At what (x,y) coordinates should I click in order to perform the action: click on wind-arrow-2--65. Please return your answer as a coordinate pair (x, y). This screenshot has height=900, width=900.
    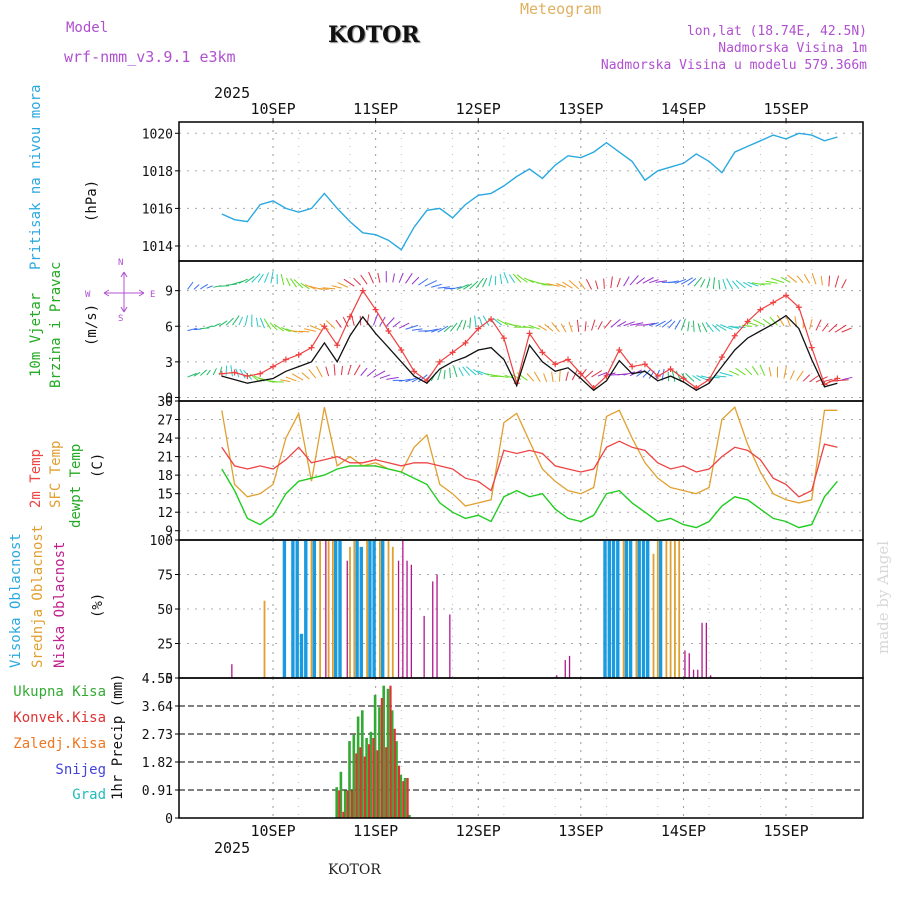
    Looking at the image, I should click on (197, 374).